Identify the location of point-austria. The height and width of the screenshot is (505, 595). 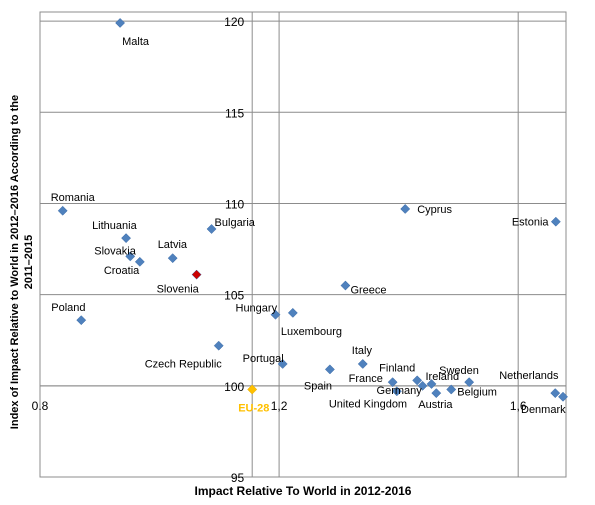
(436, 393).